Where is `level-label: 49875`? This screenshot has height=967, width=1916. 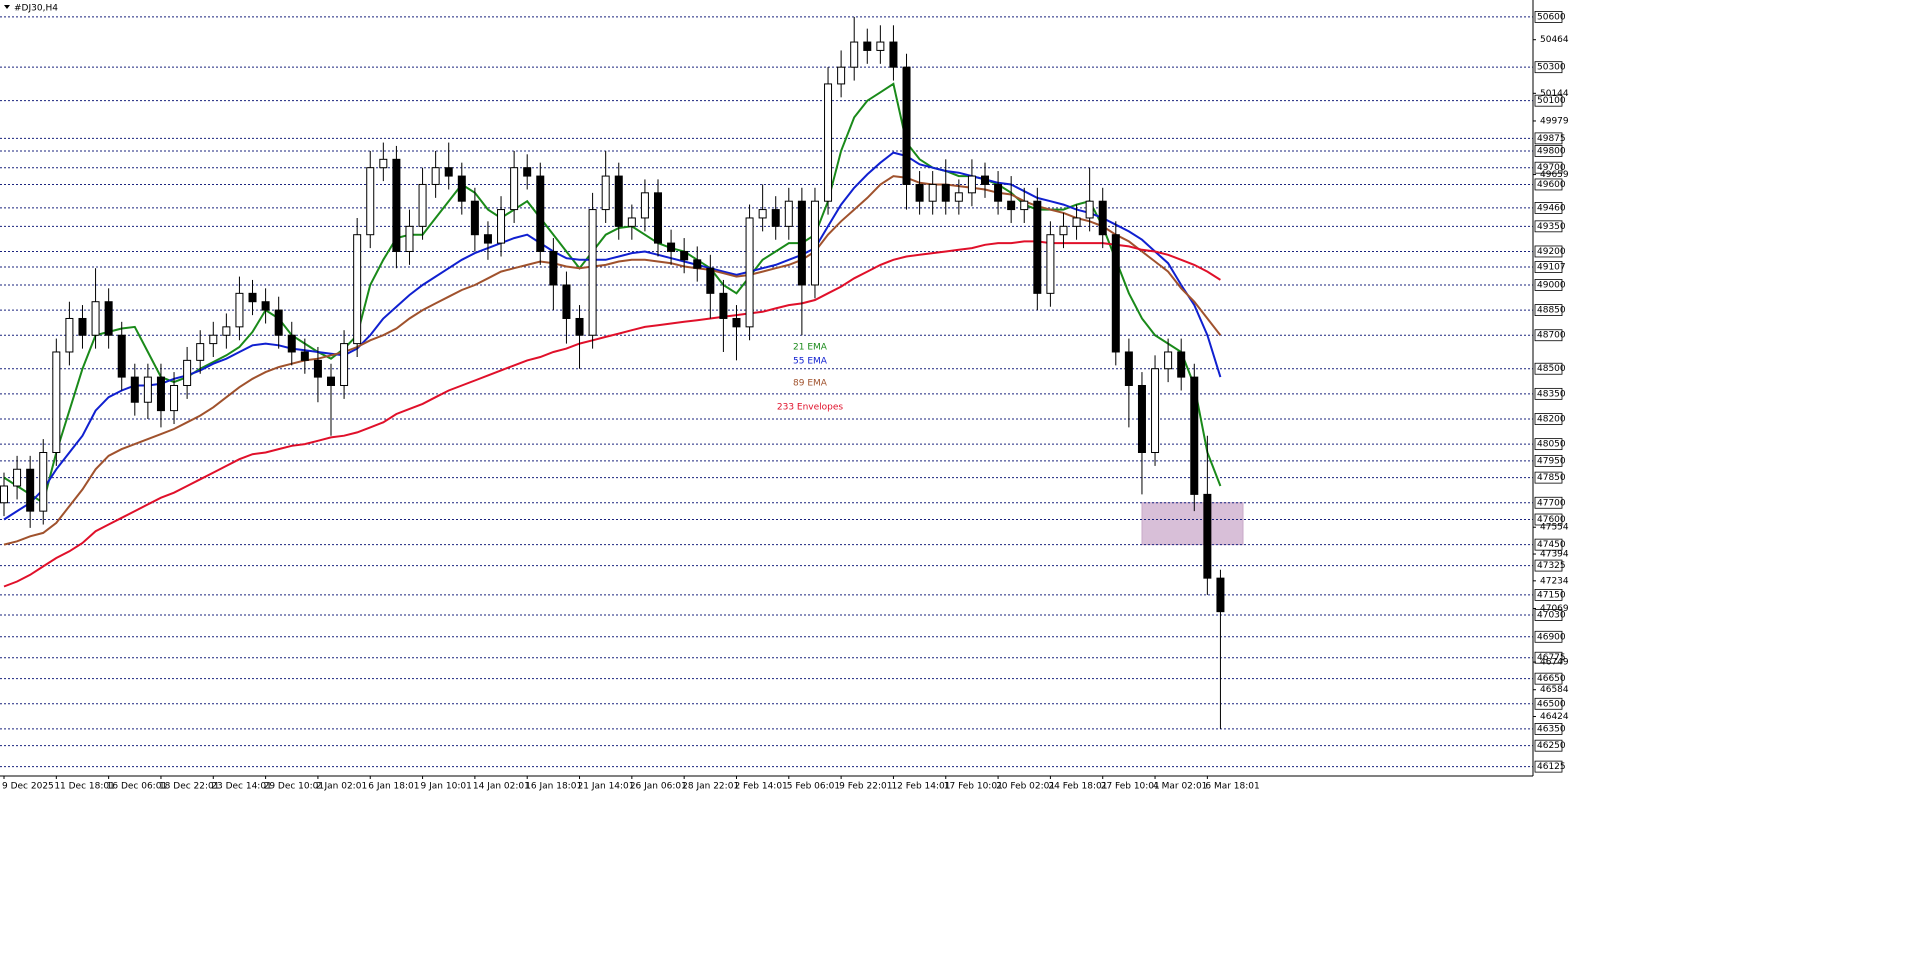
level-label: 49875 is located at coordinates (1551, 139).